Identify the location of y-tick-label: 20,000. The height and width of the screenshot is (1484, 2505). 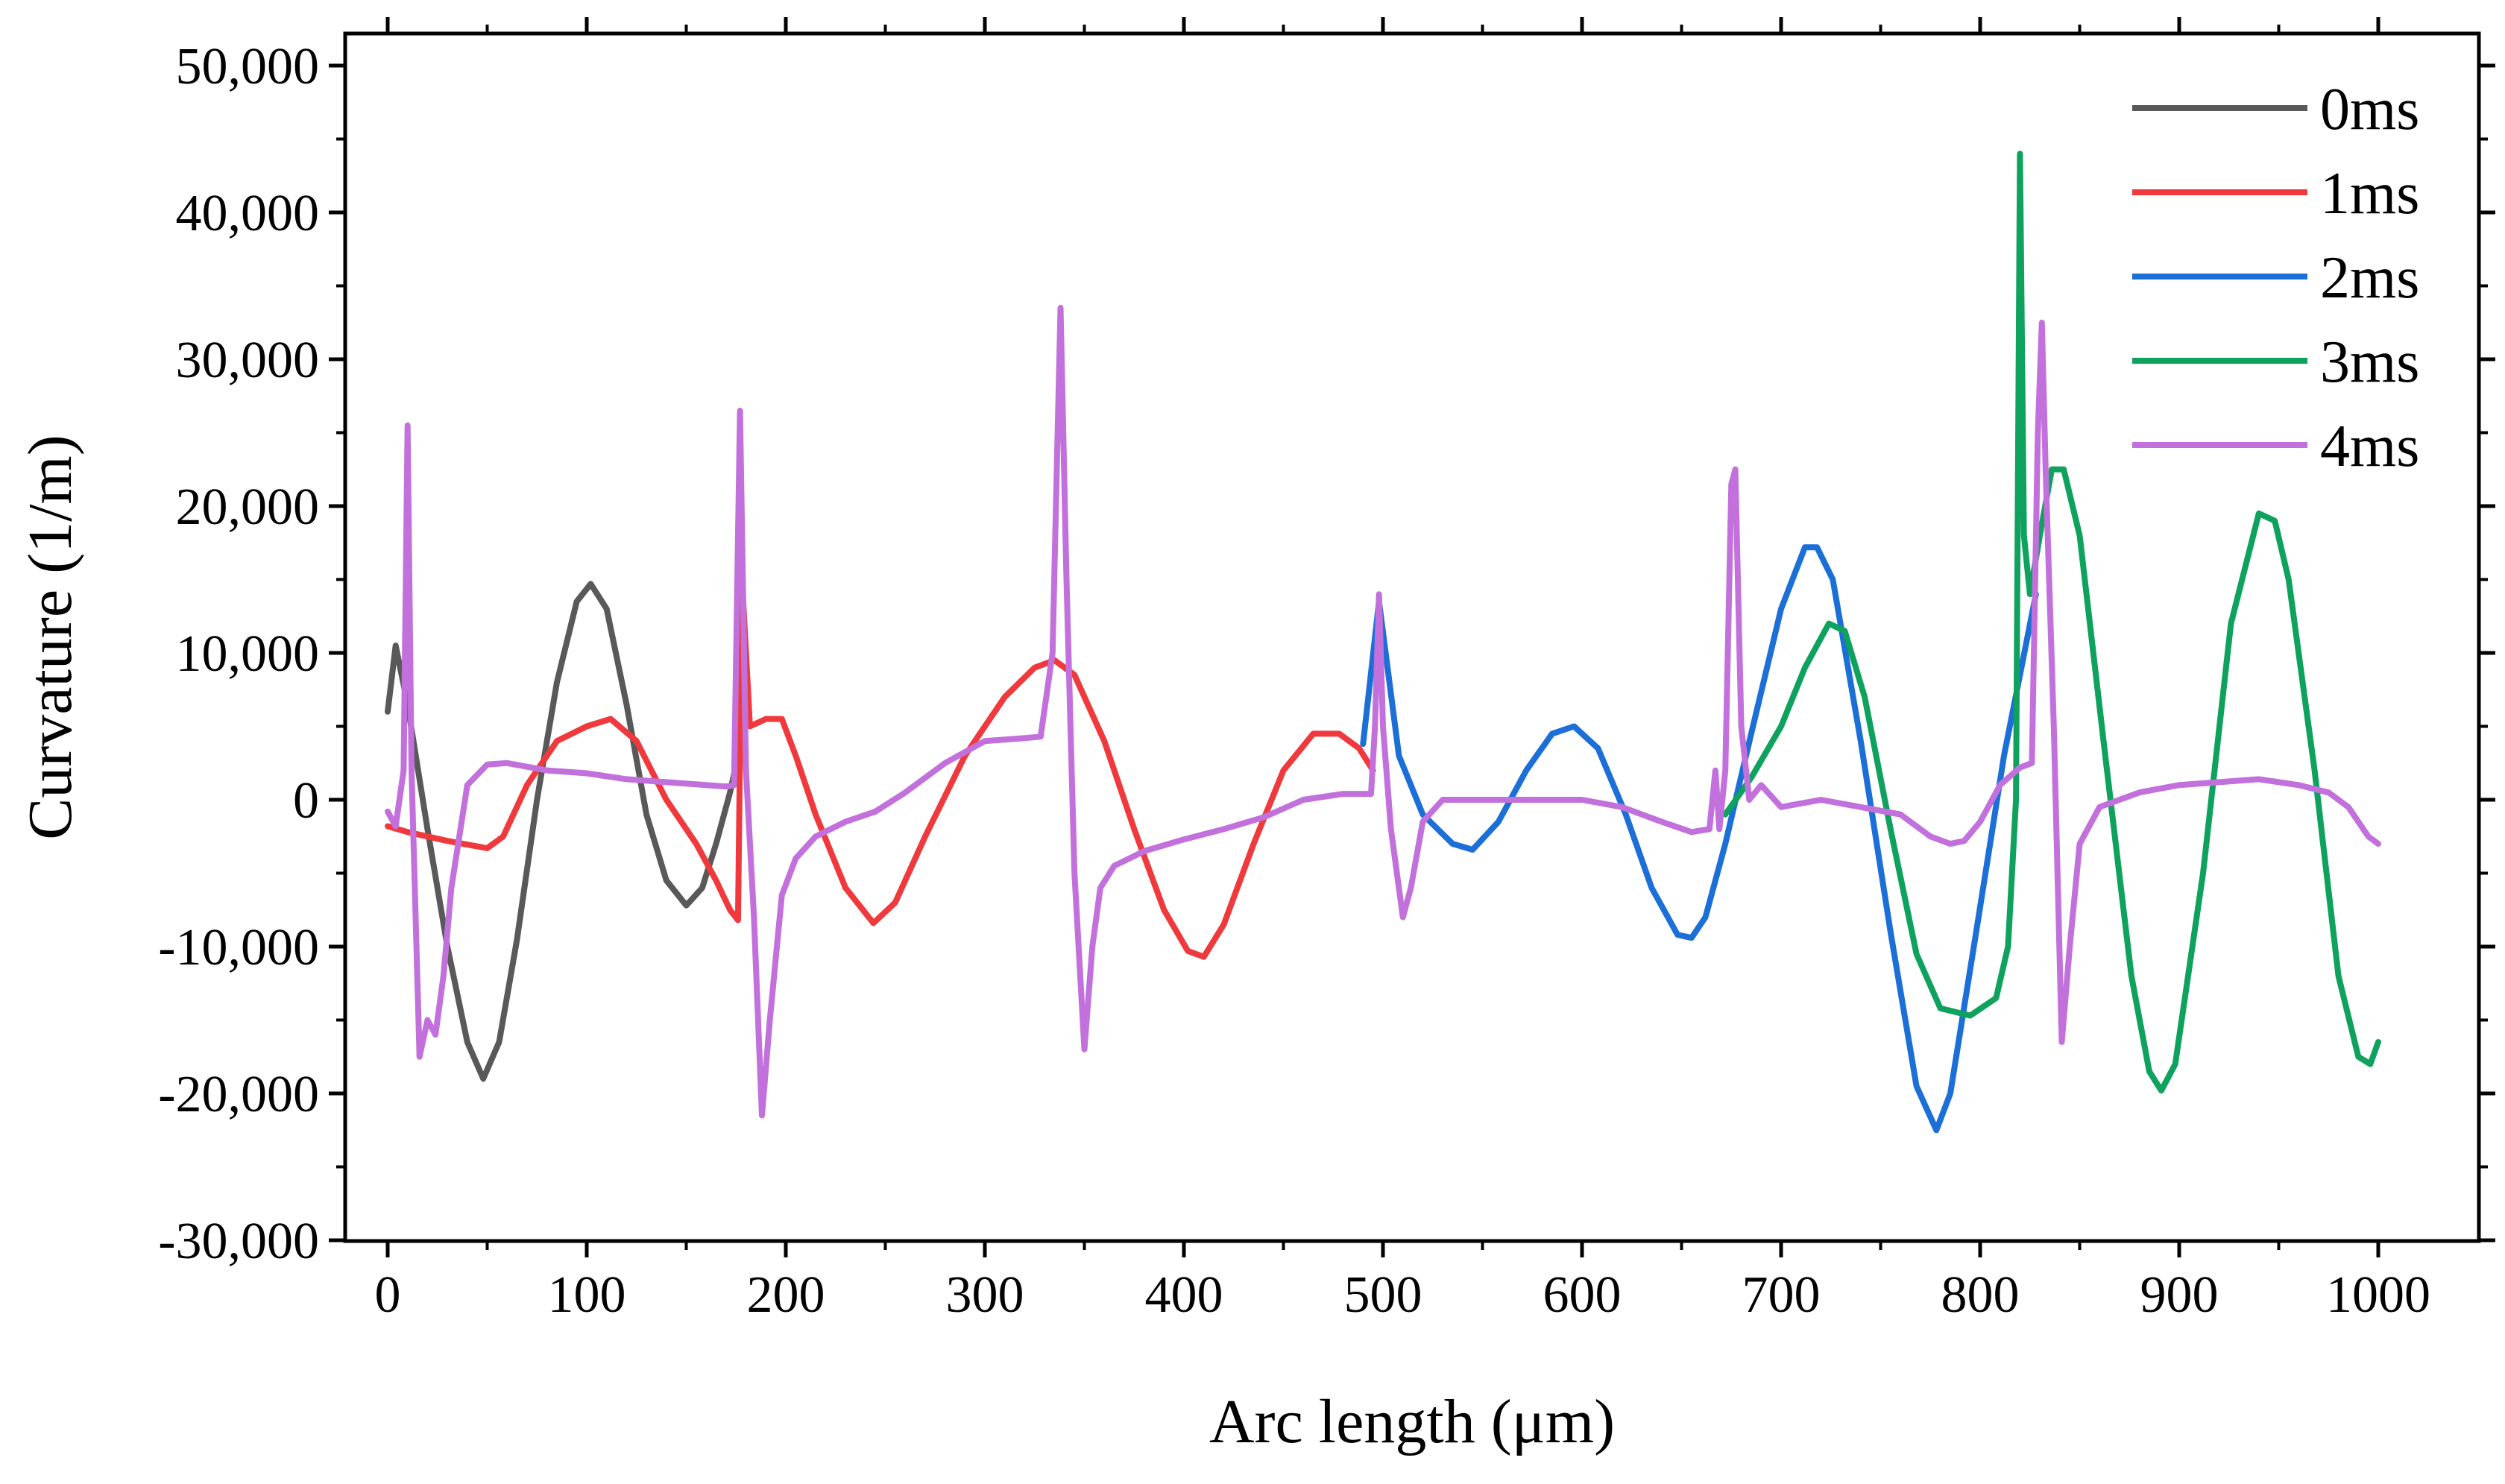
(248, 507).